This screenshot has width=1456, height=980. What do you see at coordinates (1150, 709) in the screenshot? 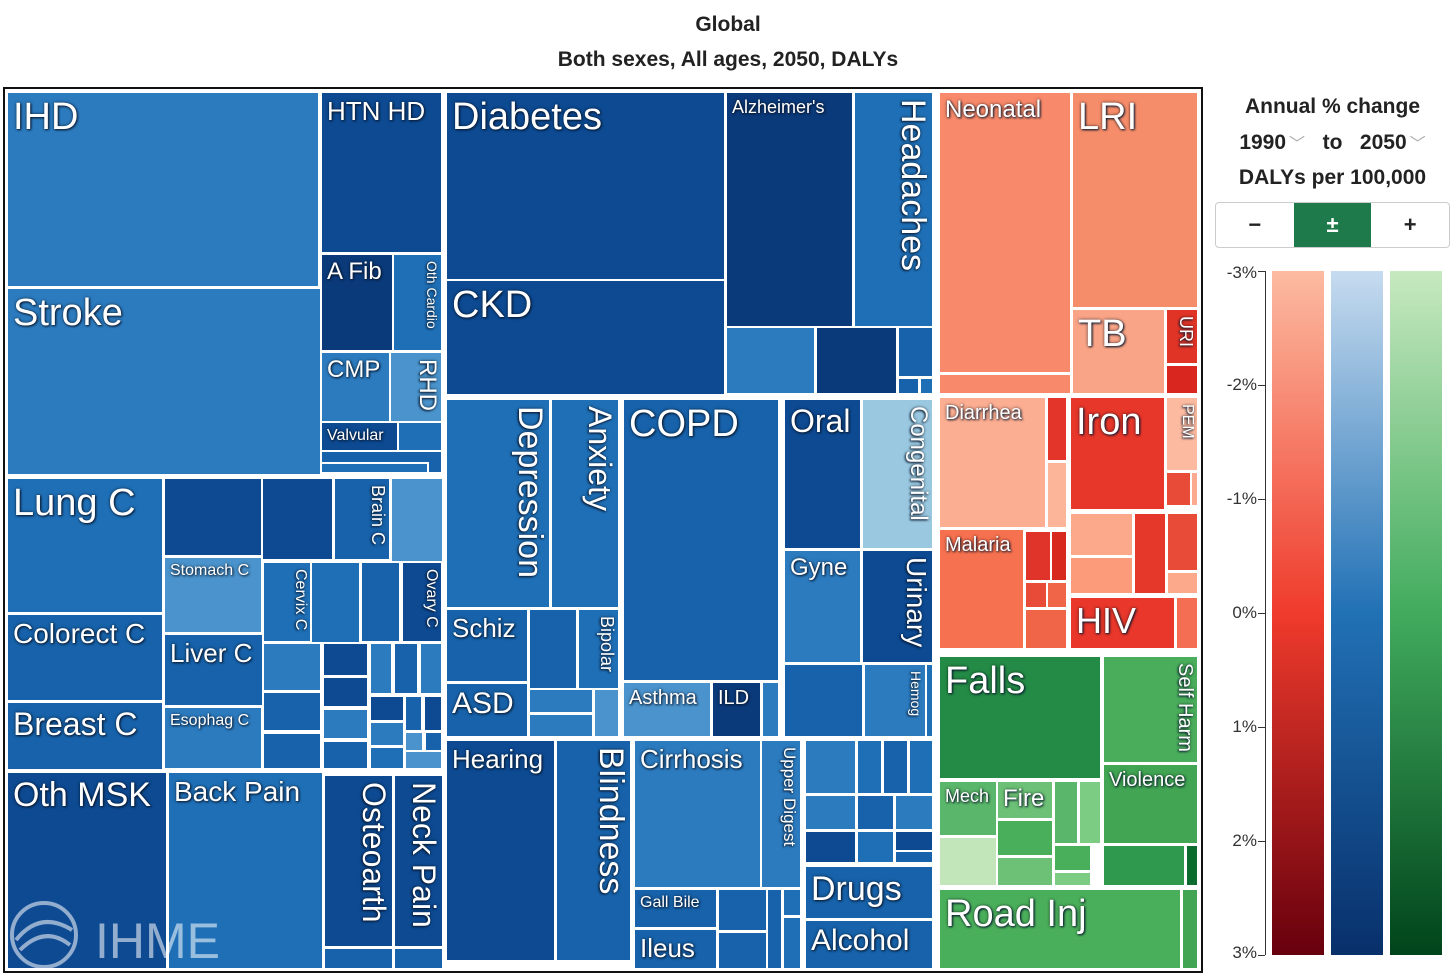
I see `treemap-cell-selfharm: Self Harm` at bounding box center [1150, 709].